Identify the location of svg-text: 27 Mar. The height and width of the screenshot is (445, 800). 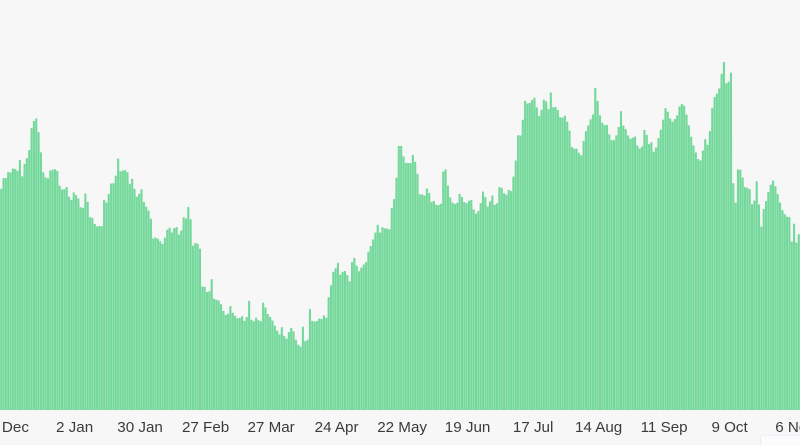
(270, 427).